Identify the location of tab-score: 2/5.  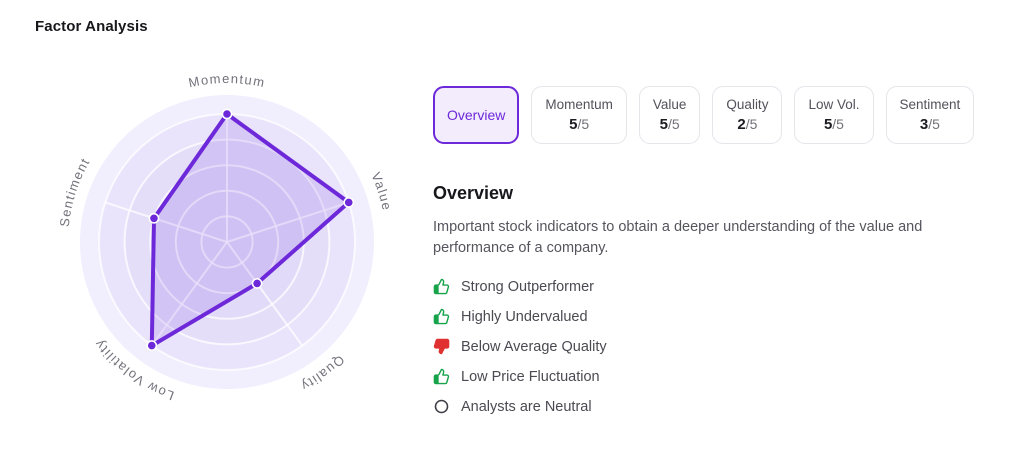
(747, 124).